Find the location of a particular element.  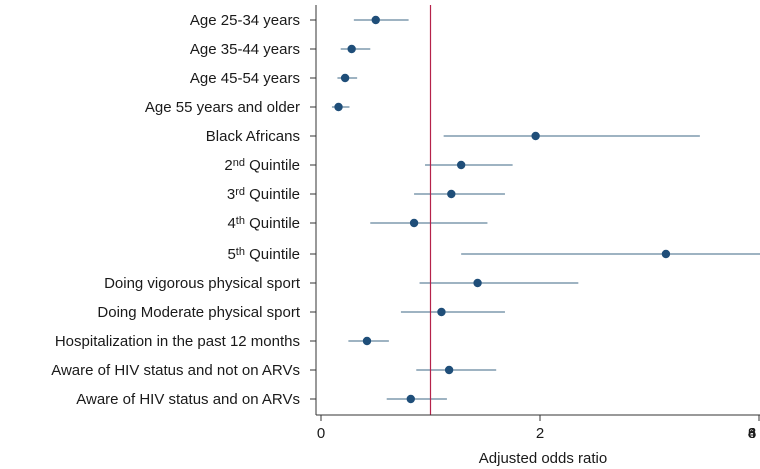

category-label-sup: rd is located at coordinates (240, 192).